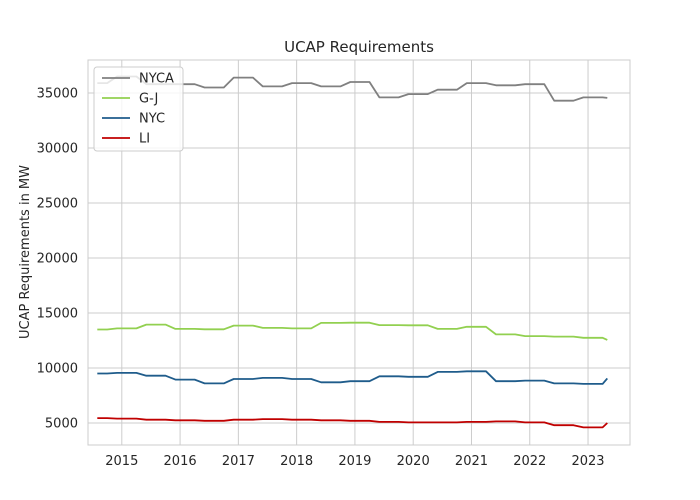 This screenshot has height=500, width=700. I want to click on legend: NYCA G-J NYC LI, so click(138, 109).